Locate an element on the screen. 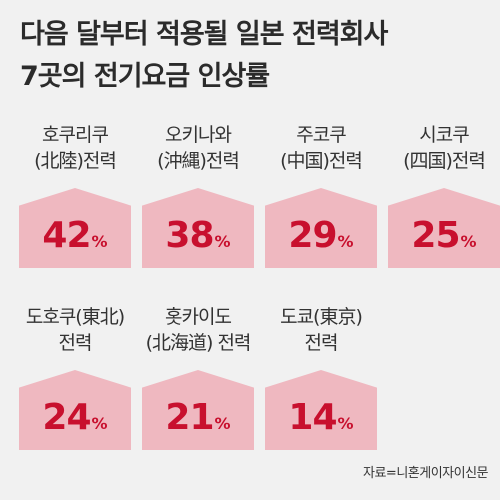 This screenshot has width=500, height=500. company-name-line: (中国)전력 is located at coordinates (321, 161).